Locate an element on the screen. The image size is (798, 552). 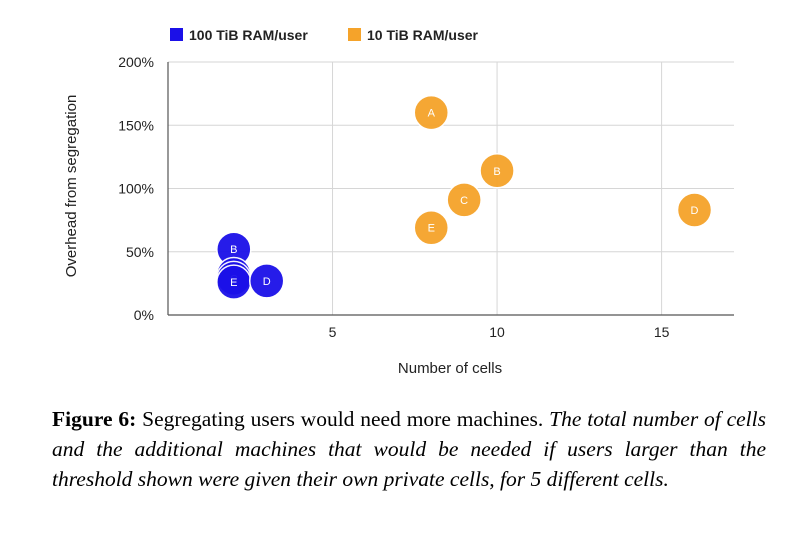
x-tick-label: 15 is located at coordinates (662, 332).